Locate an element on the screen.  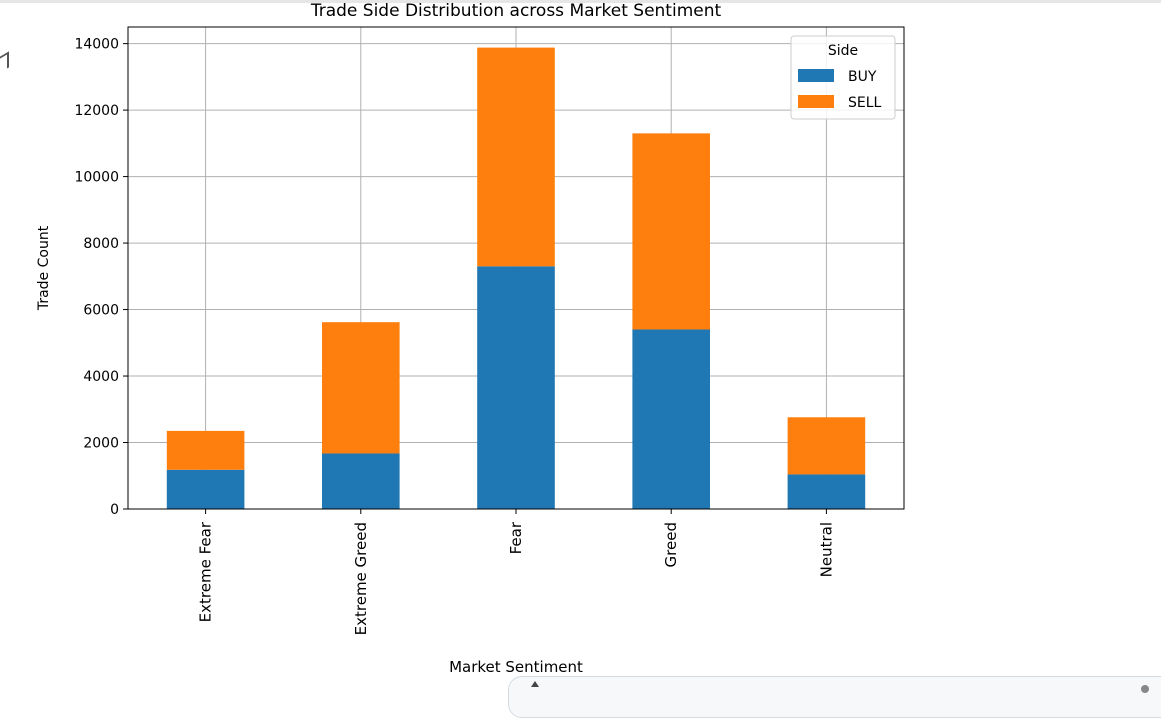
bar-buy-fear is located at coordinates (516, 387).